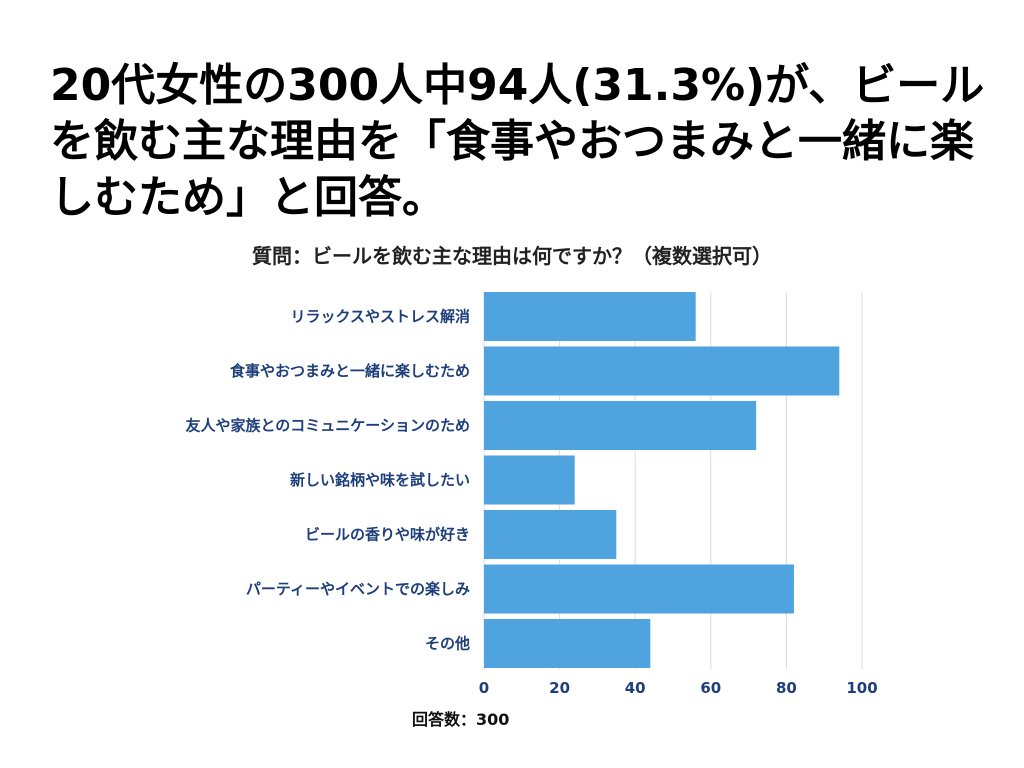 The image size is (1024, 768). I want to click on category-label: ビールの香りや味が好き, so click(387, 535).